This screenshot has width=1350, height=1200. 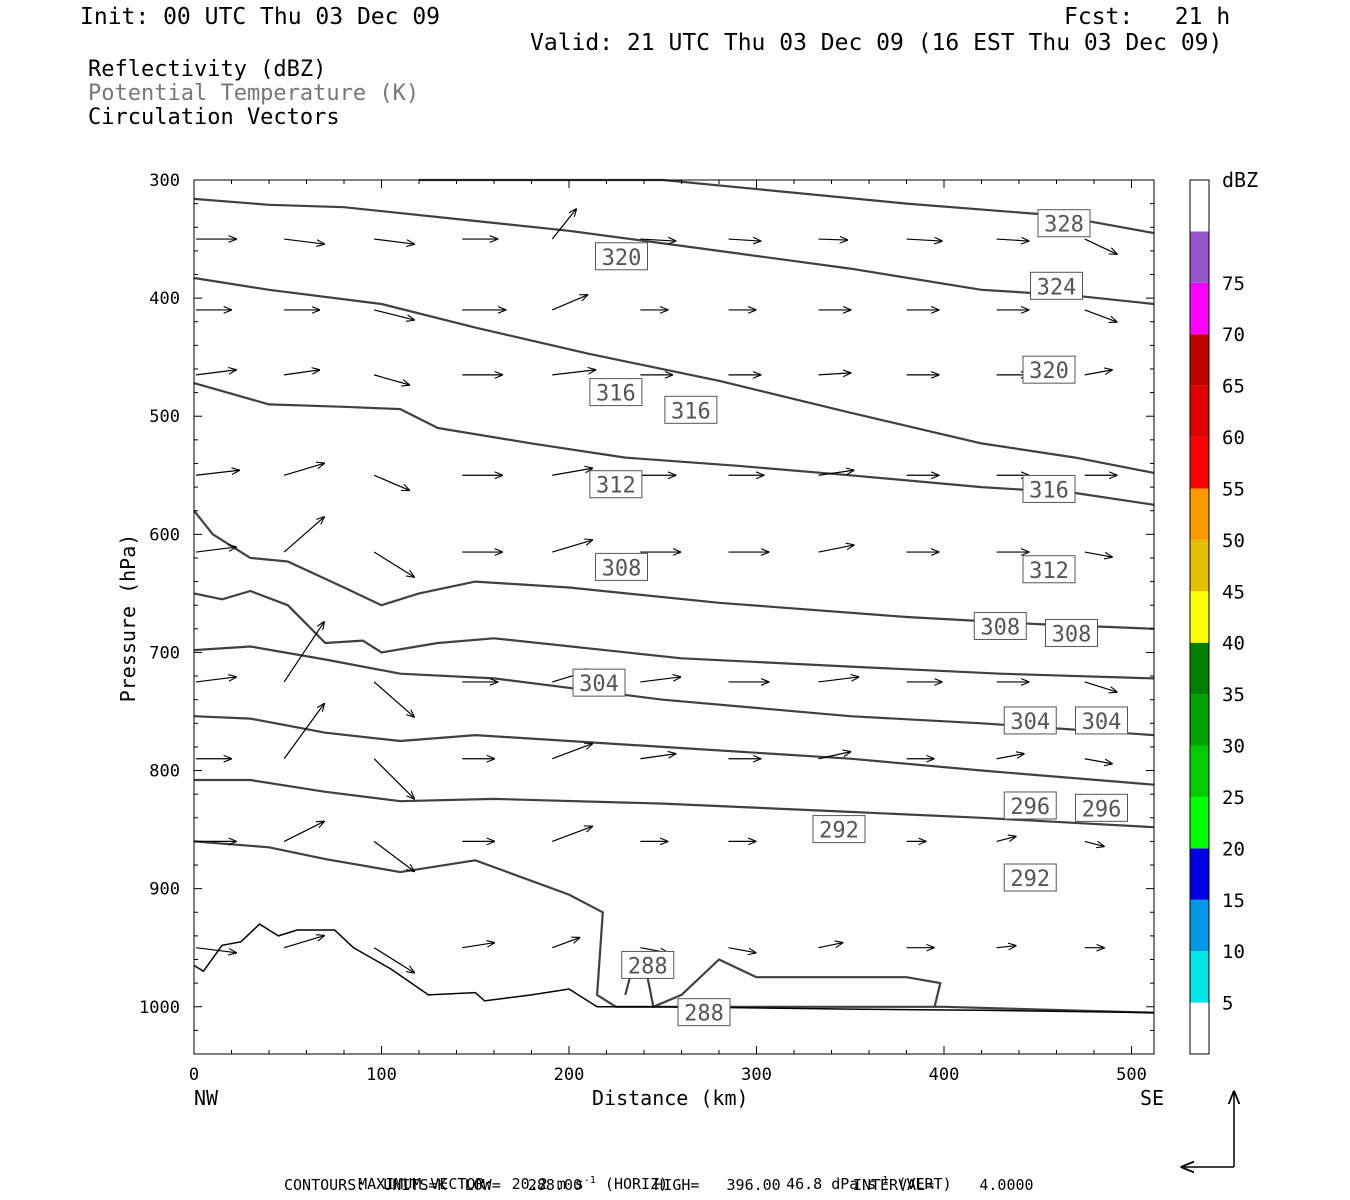 I want to click on contour-label-304: 304, so click(x=1101, y=720).